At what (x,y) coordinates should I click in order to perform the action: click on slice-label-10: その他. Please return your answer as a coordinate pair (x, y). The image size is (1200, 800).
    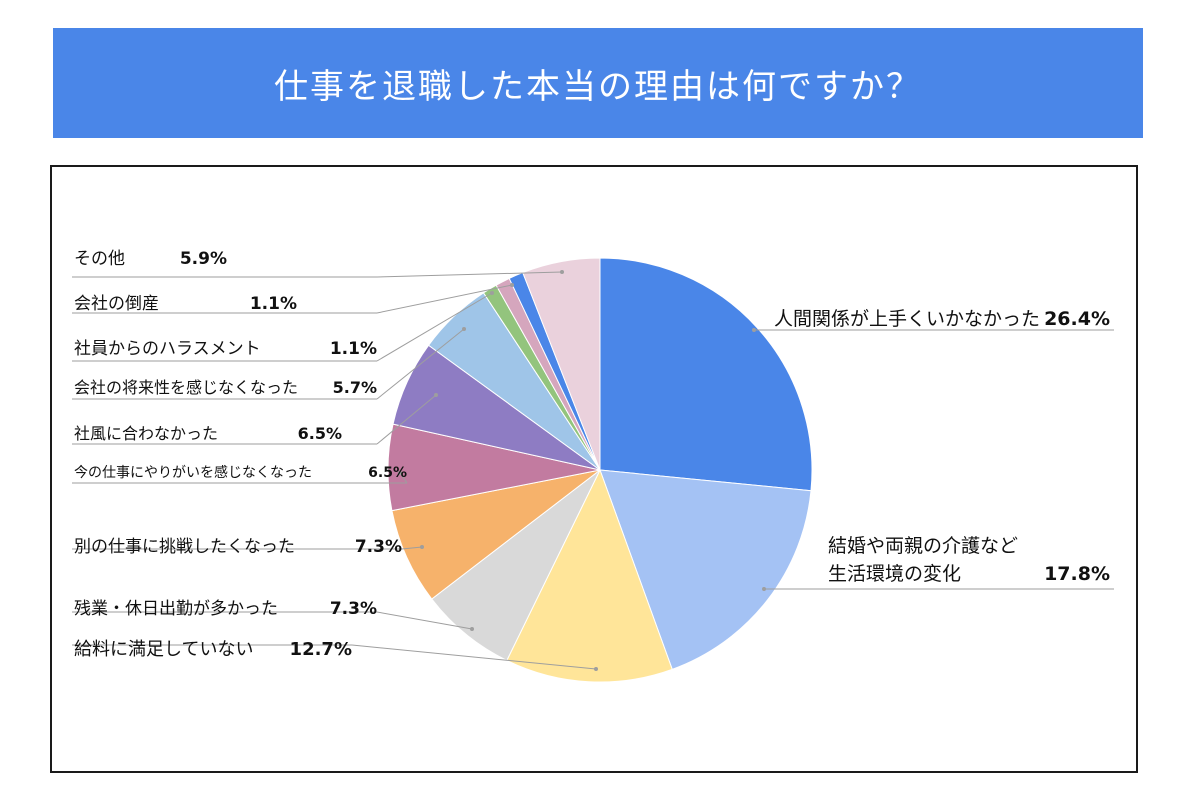
    Looking at the image, I should click on (99, 259).